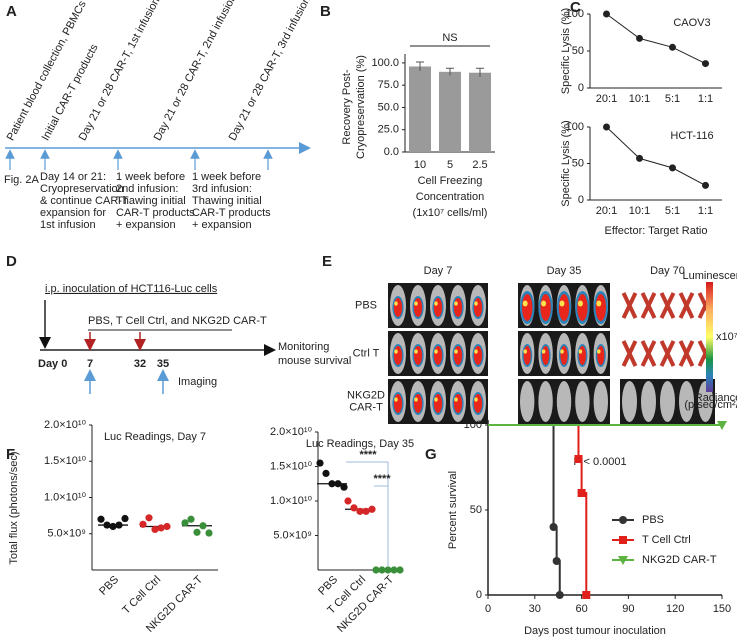  Describe the element at coordinates (291, 466) in the screenshot. I see `y-tick-label: 1.5×10¹⁰` at that location.